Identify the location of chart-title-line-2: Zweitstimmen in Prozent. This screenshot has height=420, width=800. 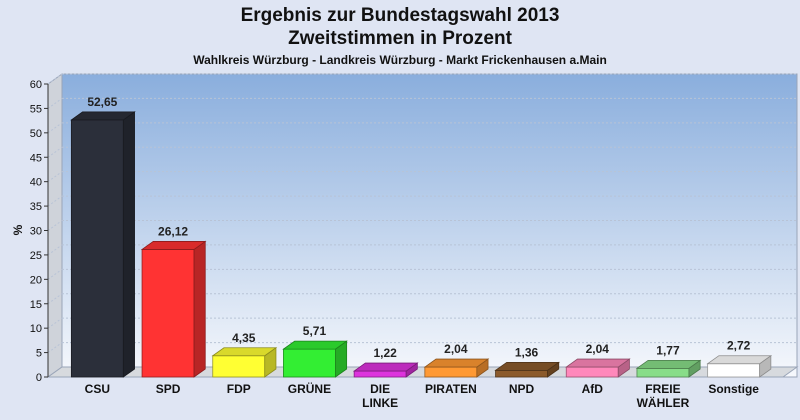
(400, 38).